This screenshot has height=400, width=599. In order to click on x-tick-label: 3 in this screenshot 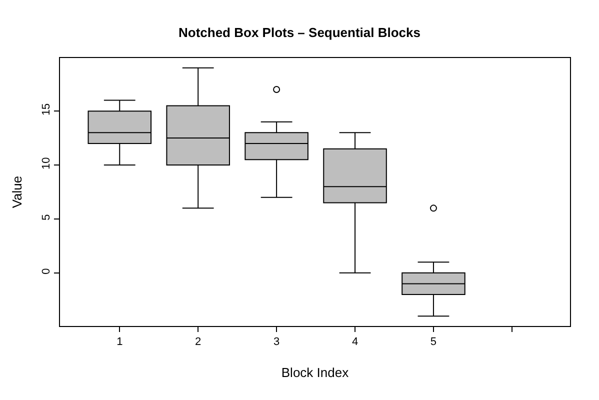, I will do `click(276, 342)`.